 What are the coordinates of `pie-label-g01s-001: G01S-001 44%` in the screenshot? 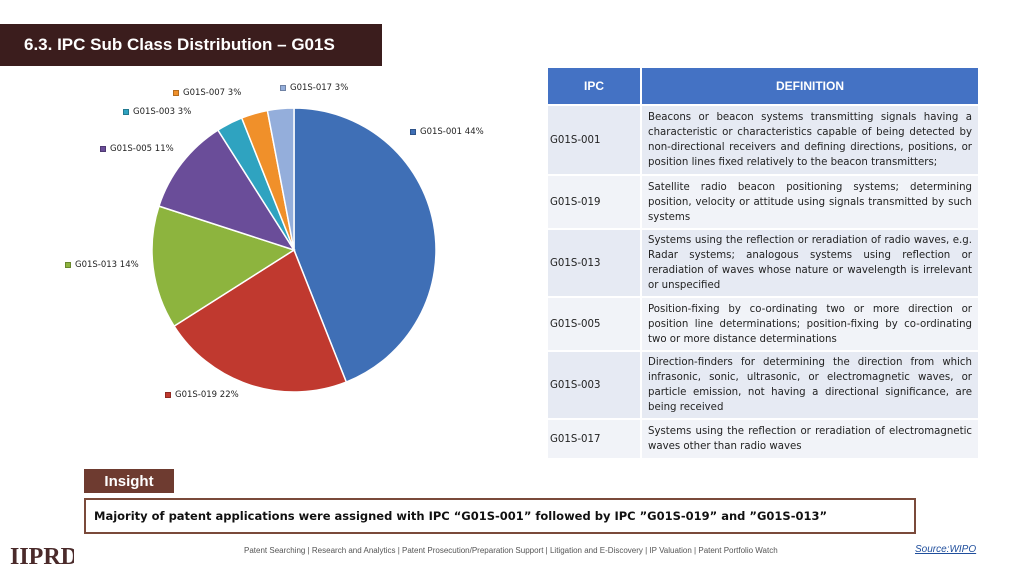 It's located at (447, 132).